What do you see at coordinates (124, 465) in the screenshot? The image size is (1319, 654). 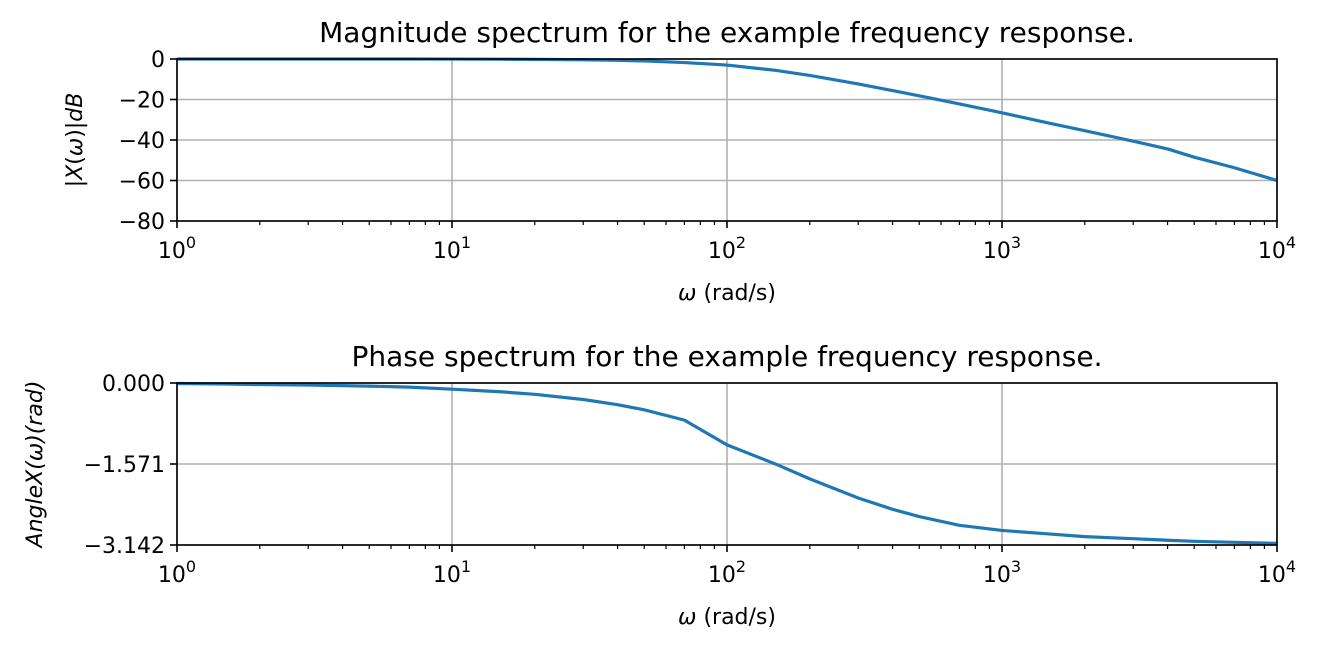 I see `y-tick-label: −1.571` at bounding box center [124, 465].